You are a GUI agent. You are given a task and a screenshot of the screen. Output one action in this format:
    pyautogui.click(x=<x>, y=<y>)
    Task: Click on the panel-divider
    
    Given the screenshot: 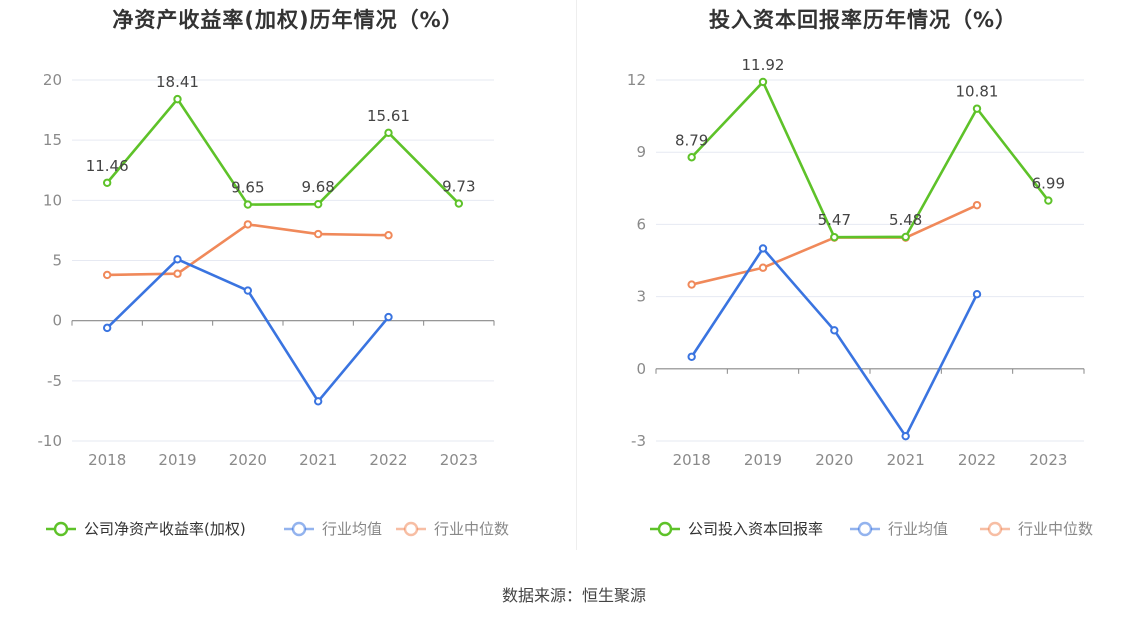 What is the action you would take?
    pyautogui.click(x=576, y=275)
    